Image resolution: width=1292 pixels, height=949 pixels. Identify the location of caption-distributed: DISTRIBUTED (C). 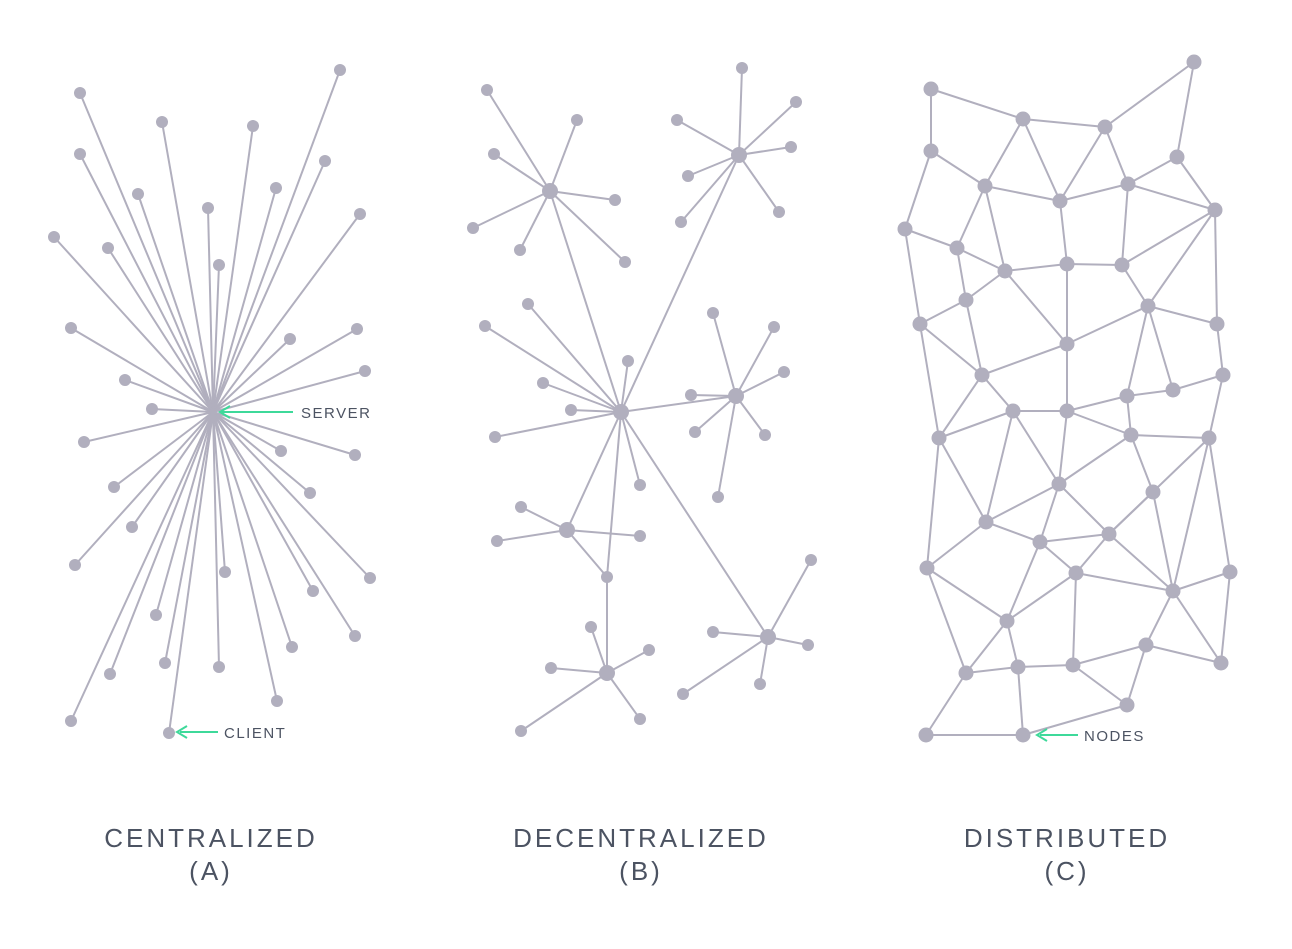
(1067, 855).